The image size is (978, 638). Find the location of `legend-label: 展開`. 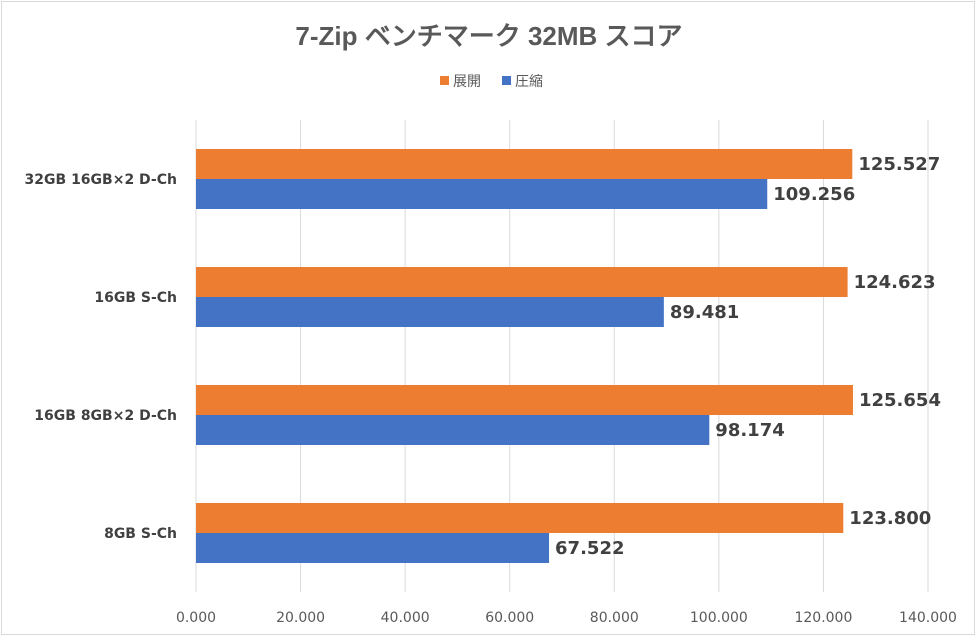

legend-label: 展開 is located at coordinates (467, 82).